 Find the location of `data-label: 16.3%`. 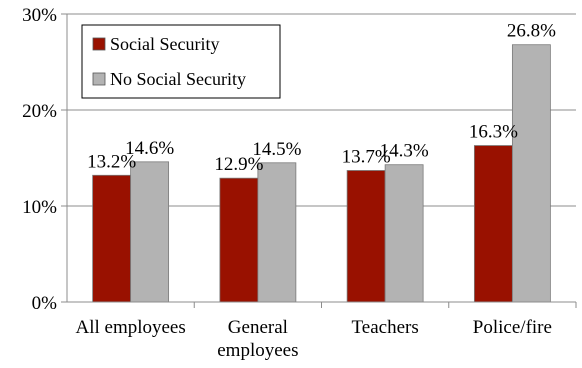

data-label: 16.3% is located at coordinates (493, 132).